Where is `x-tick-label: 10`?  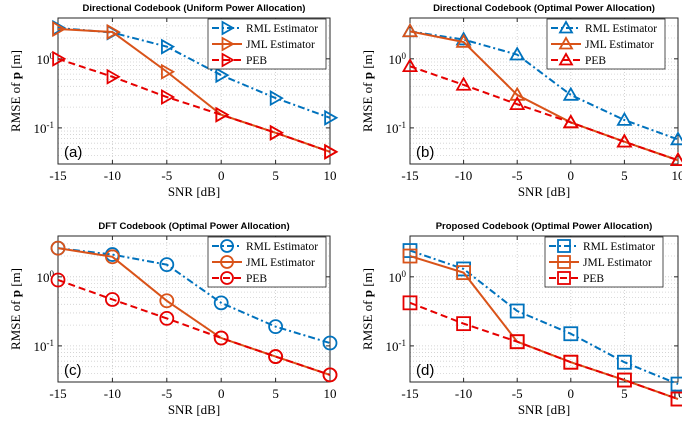
x-tick-label: 10 is located at coordinates (330, 393).